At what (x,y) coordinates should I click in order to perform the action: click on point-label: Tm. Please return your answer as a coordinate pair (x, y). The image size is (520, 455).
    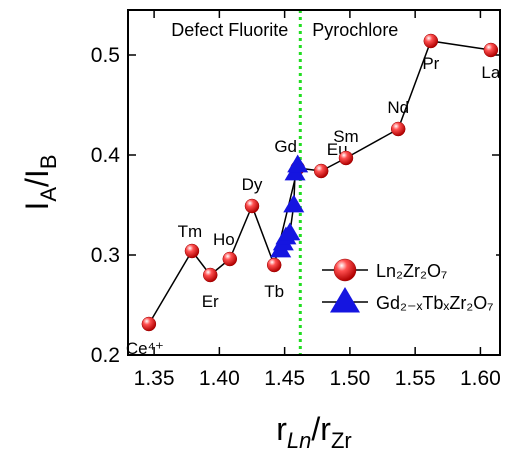
    Looking at the image, I should click on (190, 231).